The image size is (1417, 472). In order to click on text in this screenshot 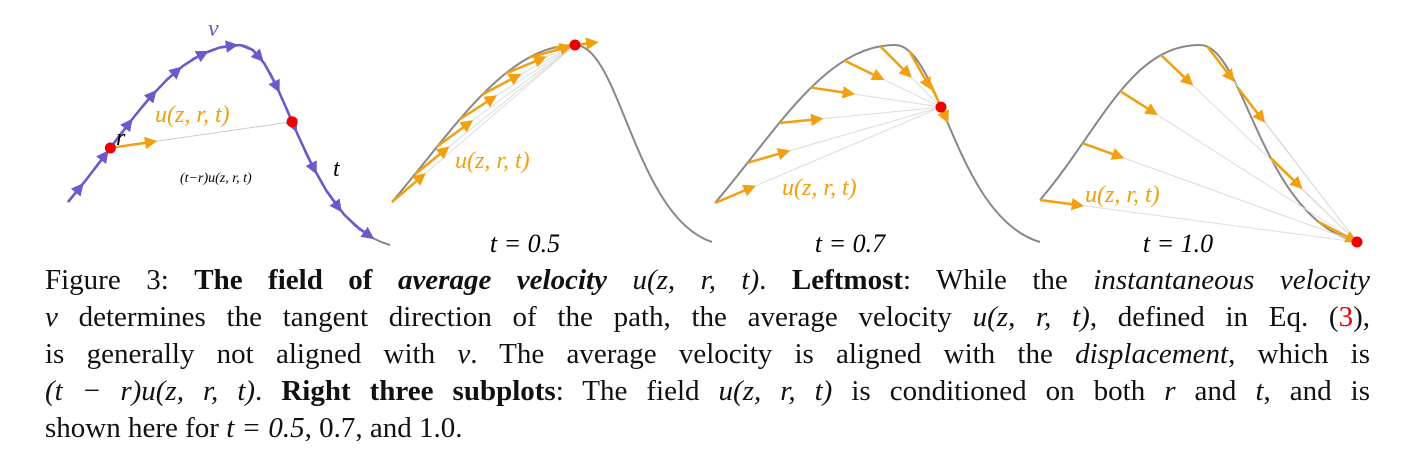, I will do `click(619, 280)`.